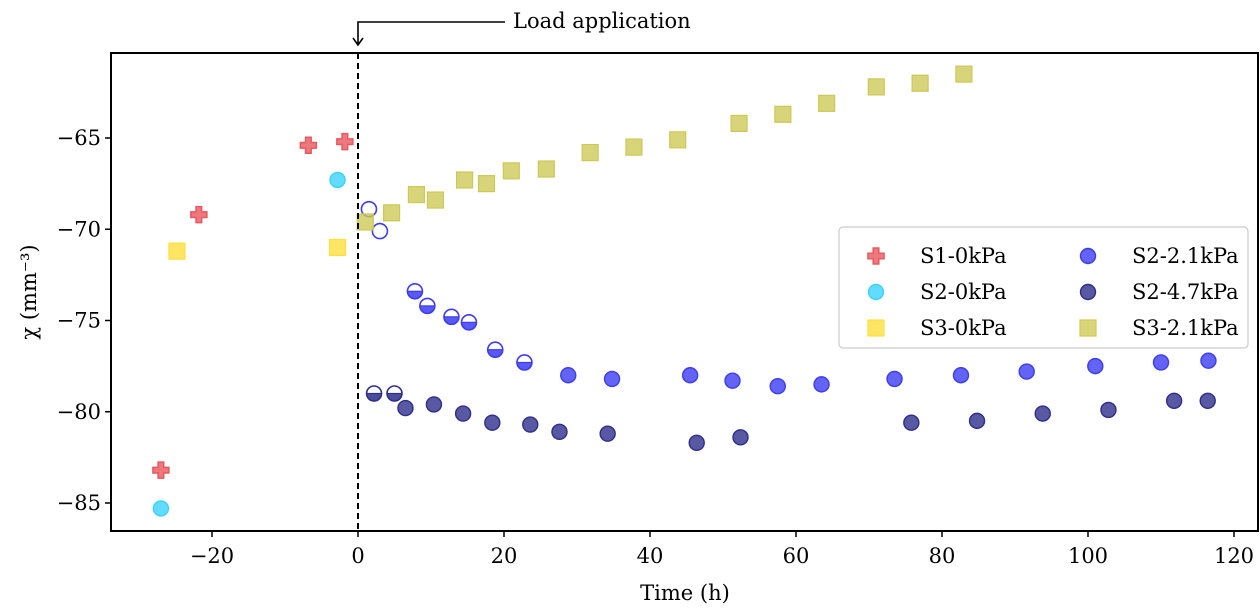 This screenshot has height=608, width=1260. What do you see at coordinates (963, 328) in the screenshot?
I see `legend-label: S3-0kPa` at bounding box center [963, 328].